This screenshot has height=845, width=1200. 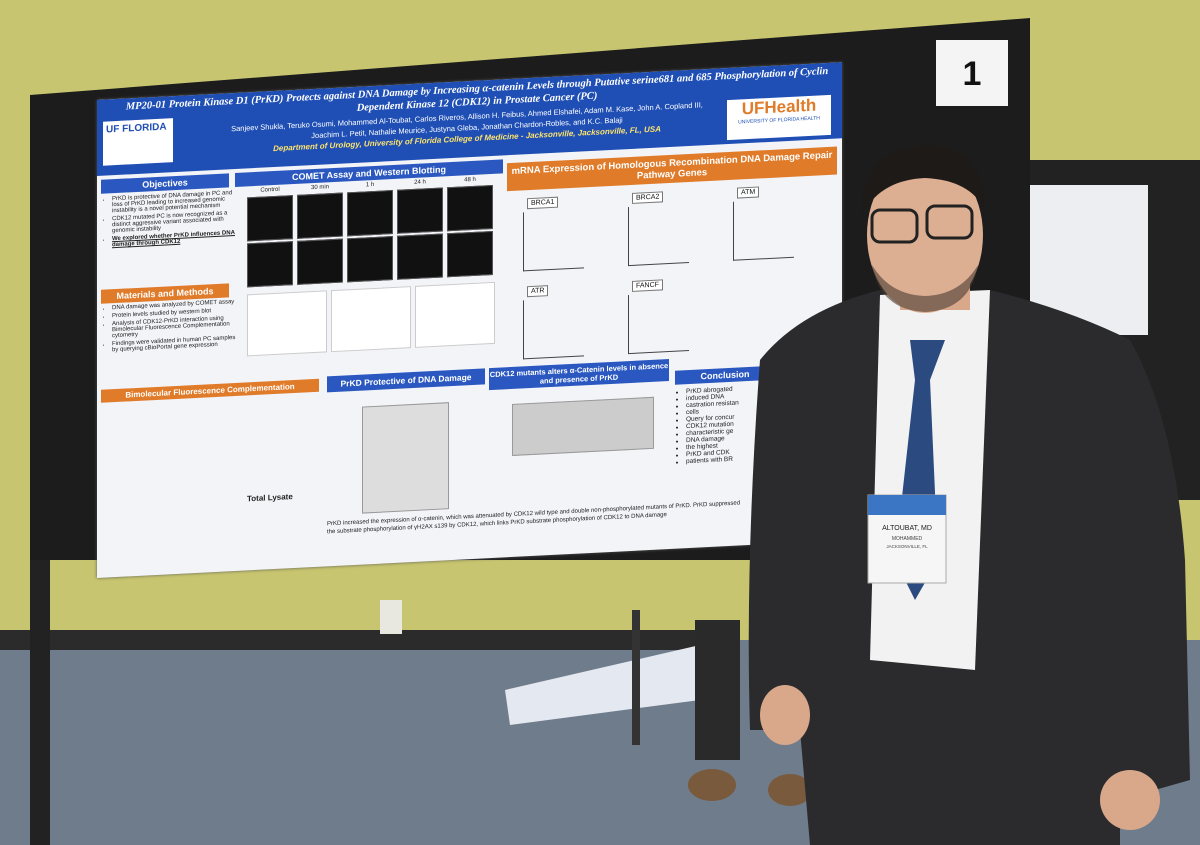 What do you see at coordinates (907, 546) in the screenshot?
I see `badge-city: JACKSONVILLE, FL` at bounding box center [907, 546].